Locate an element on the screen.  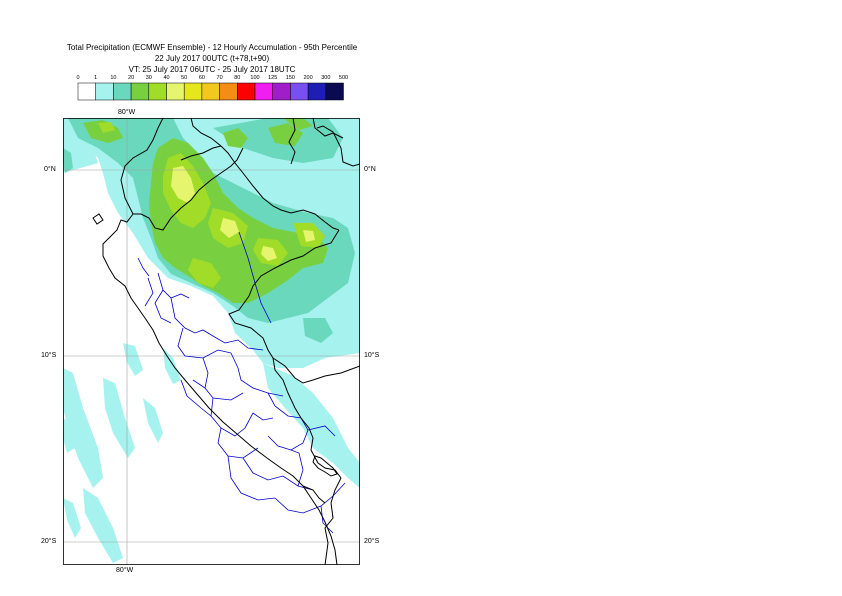
lat-label-left-0: 0°N is located at coordinates (50, 169).